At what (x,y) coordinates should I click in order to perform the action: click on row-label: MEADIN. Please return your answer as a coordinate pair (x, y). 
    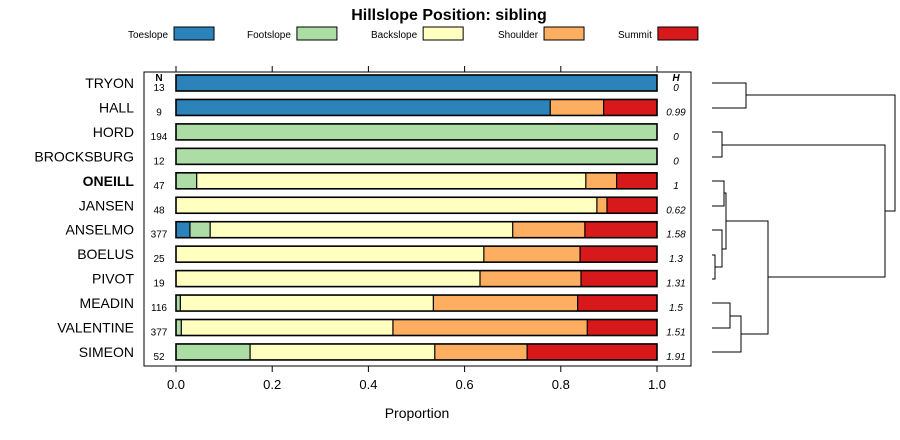
    Looking at the image, I should click on (107, 303).